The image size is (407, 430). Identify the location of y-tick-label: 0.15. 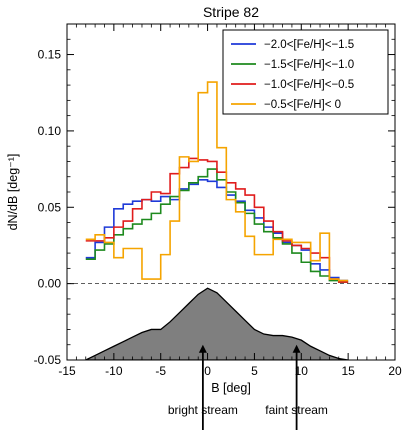
(50, 55).